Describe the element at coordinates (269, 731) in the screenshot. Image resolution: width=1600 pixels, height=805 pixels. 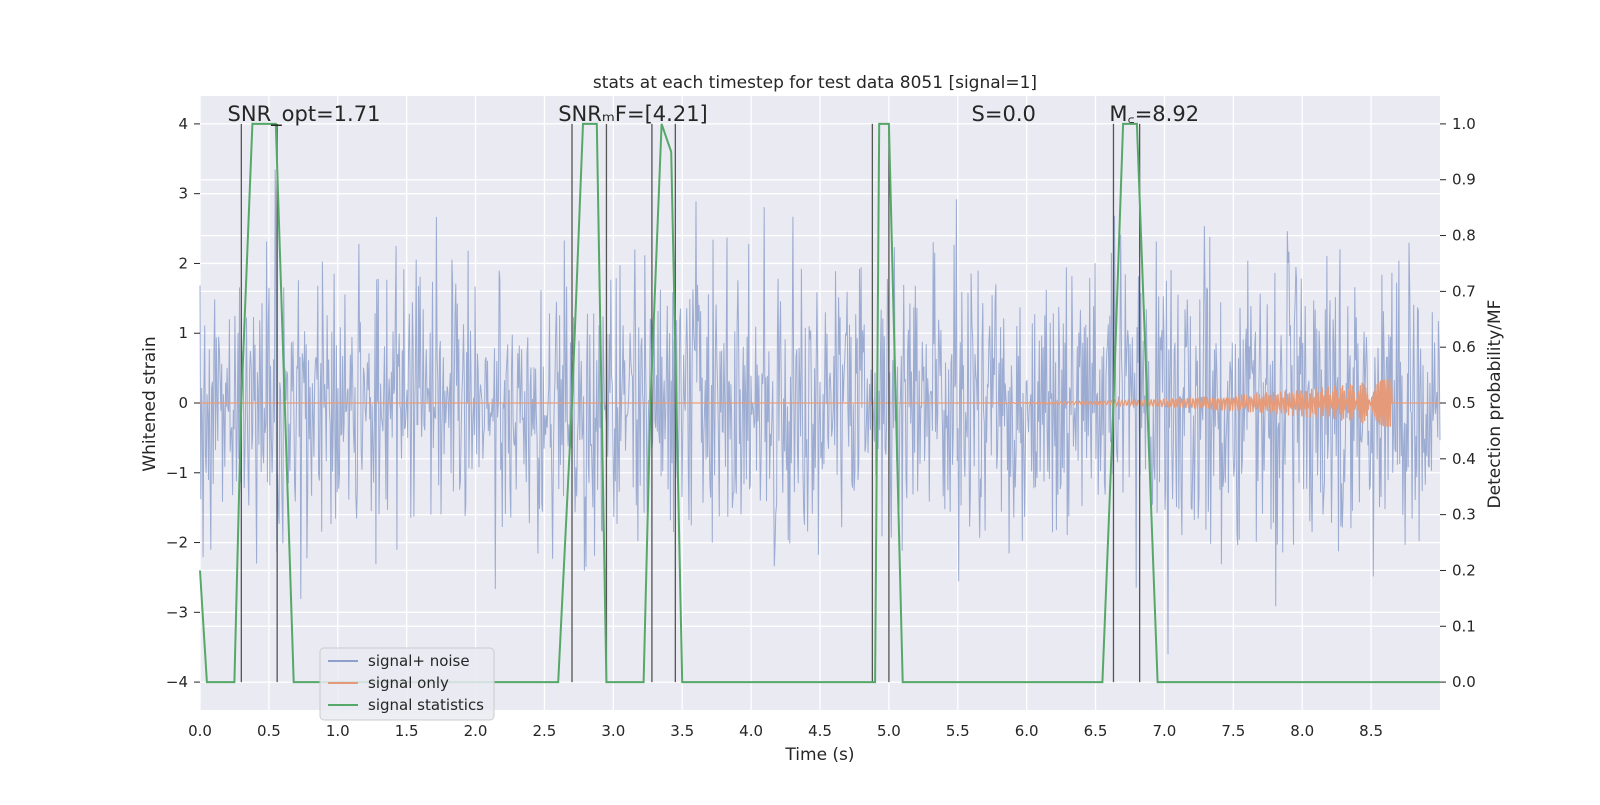
I see `x-tick-label: 0.5` at that location.